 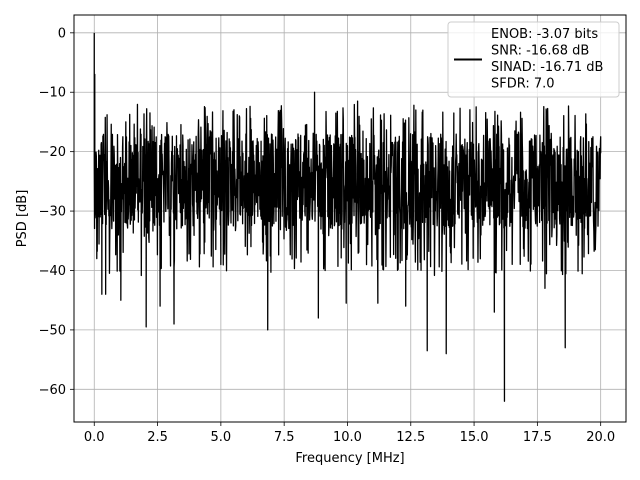 I want to click on y-tick-label: −40, so click(x=52, y=271).